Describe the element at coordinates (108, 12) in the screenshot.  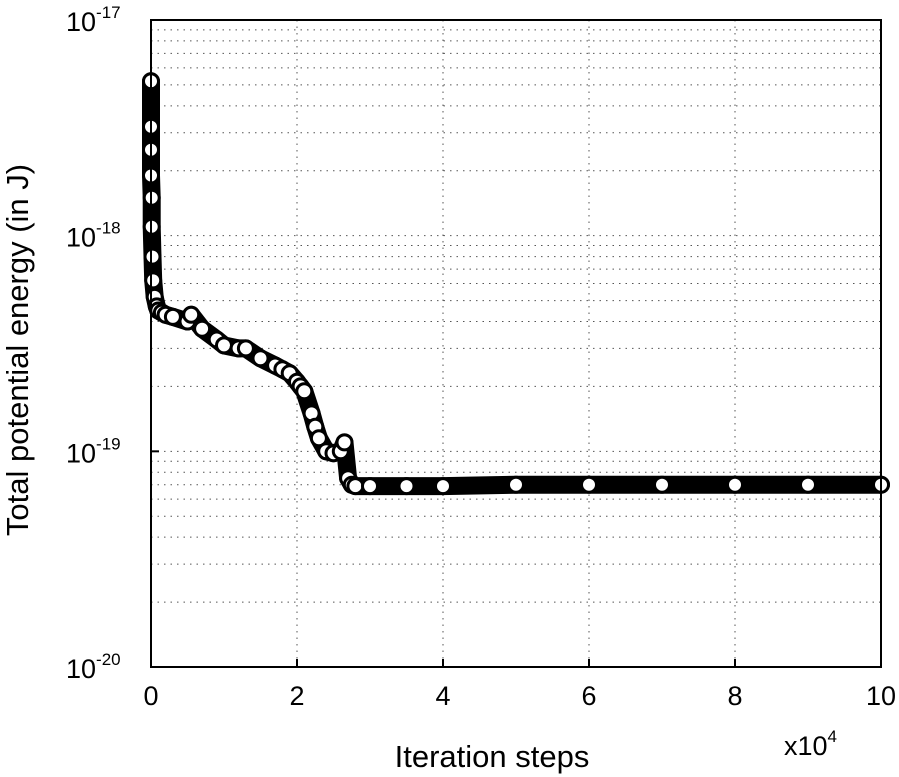
I see `y-tick-exponent: -17` at that location.